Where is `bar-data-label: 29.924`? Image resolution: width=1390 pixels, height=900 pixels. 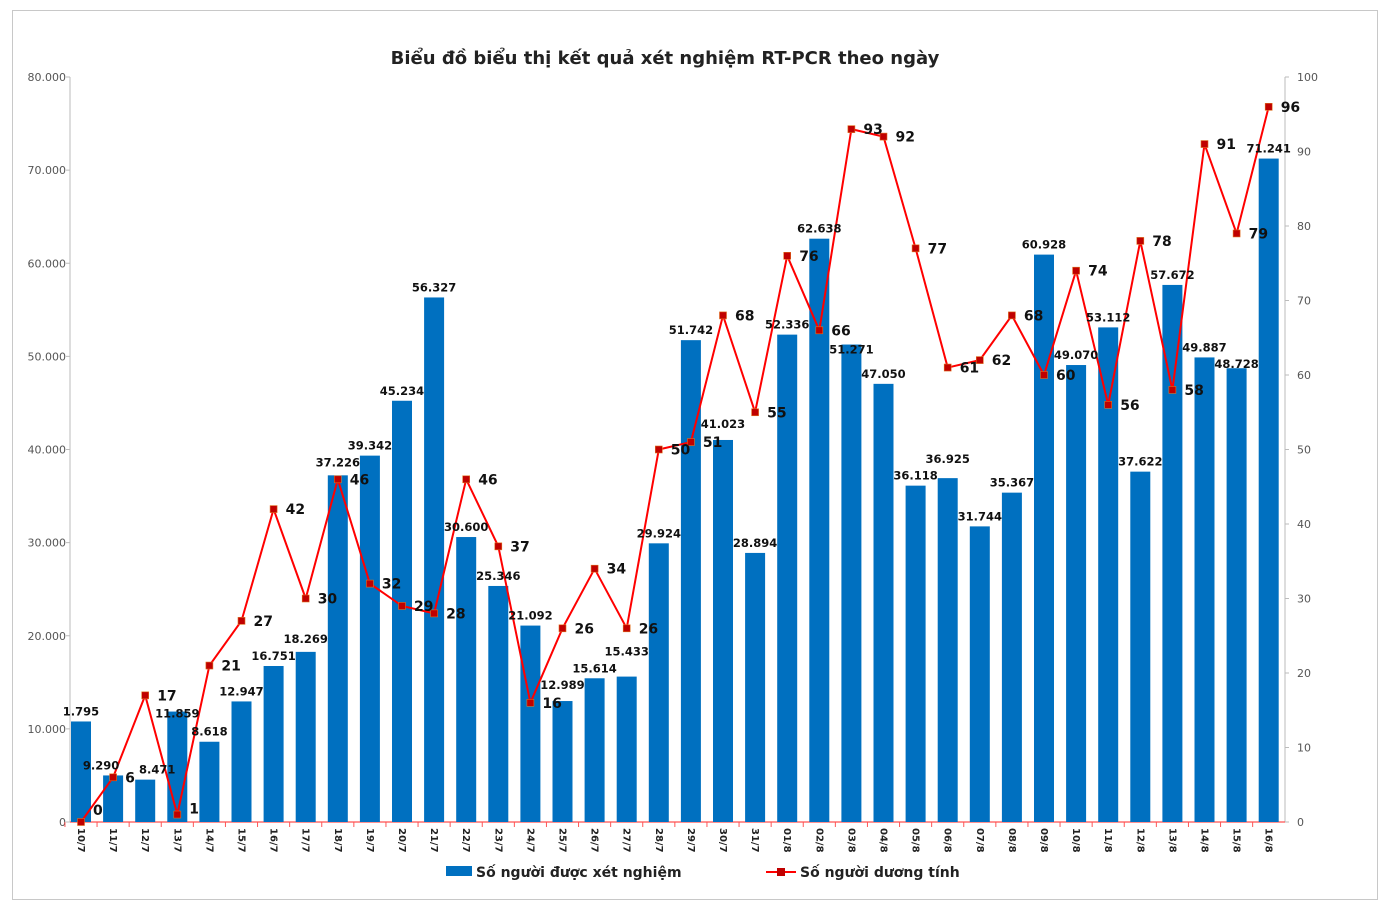
bar-data-label: 29.924 is located at coordinates (659, 533).